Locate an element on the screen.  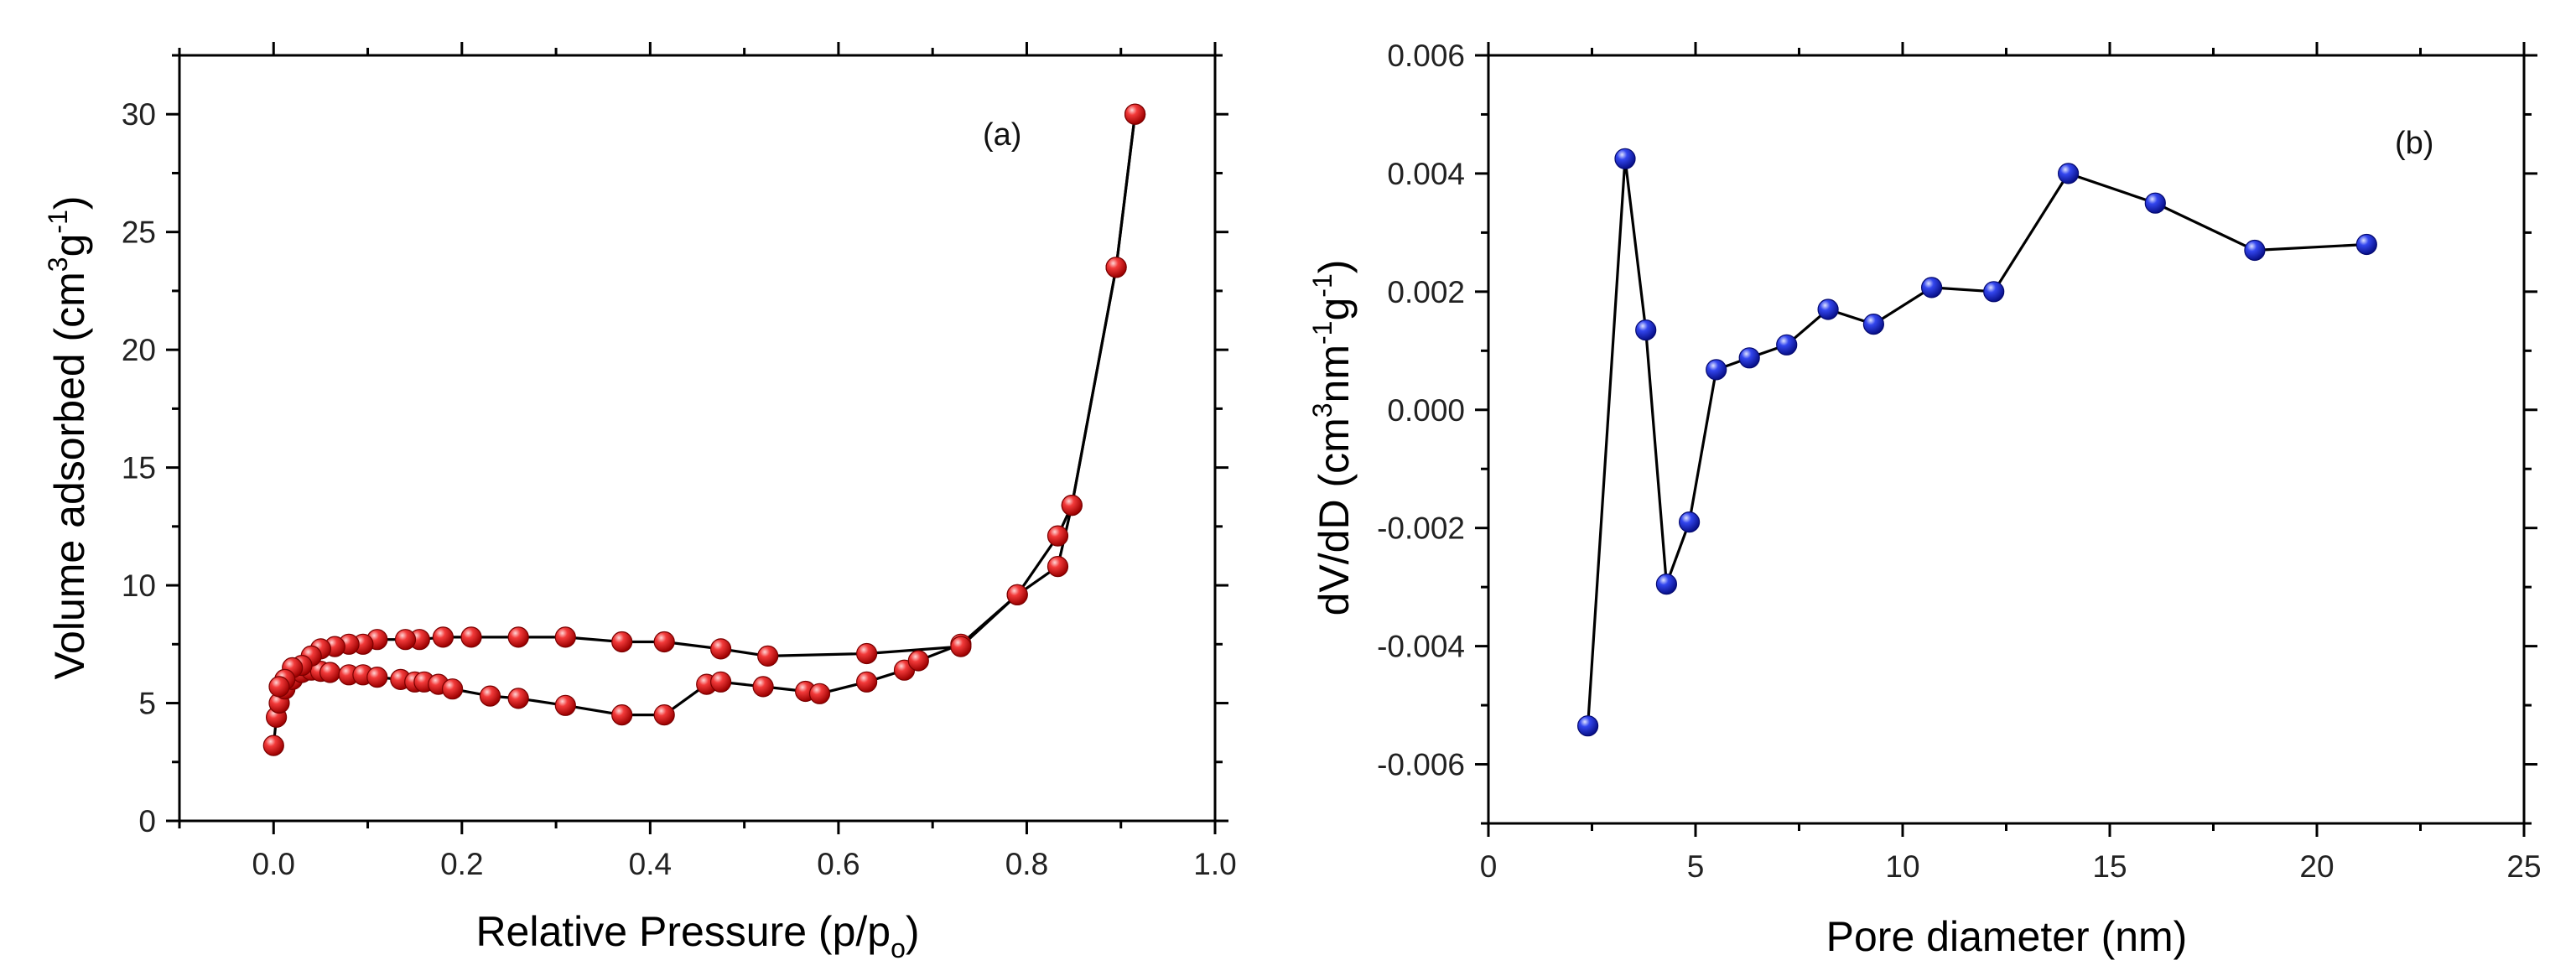
y-tick-label: 0 is located at coordinates (147, 821).